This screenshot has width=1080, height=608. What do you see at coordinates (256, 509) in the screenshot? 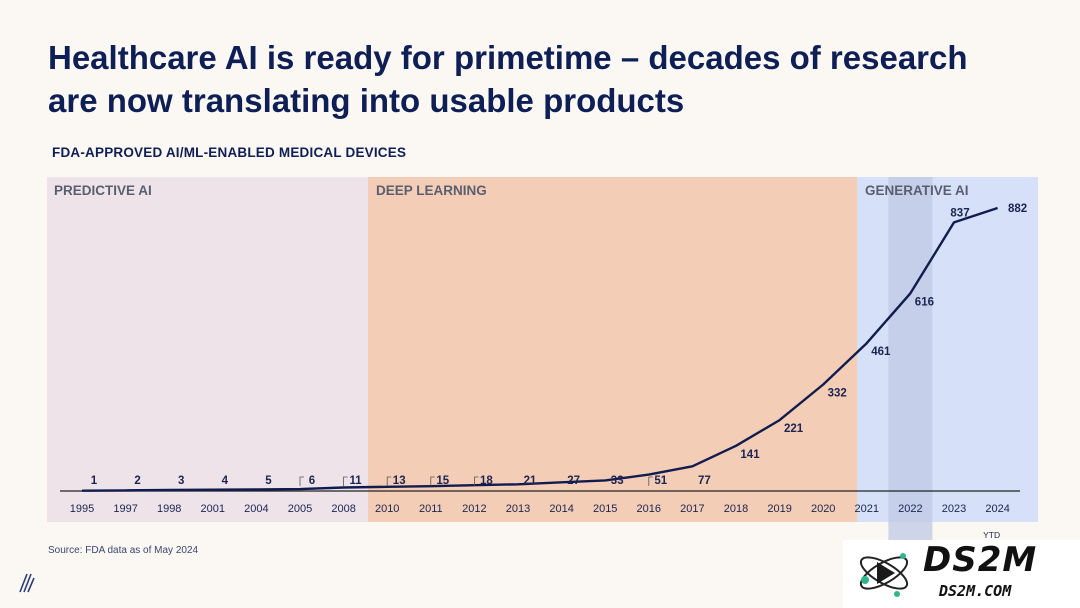
I see `x-tick-label: 2004` at bounding box center [256, 509].